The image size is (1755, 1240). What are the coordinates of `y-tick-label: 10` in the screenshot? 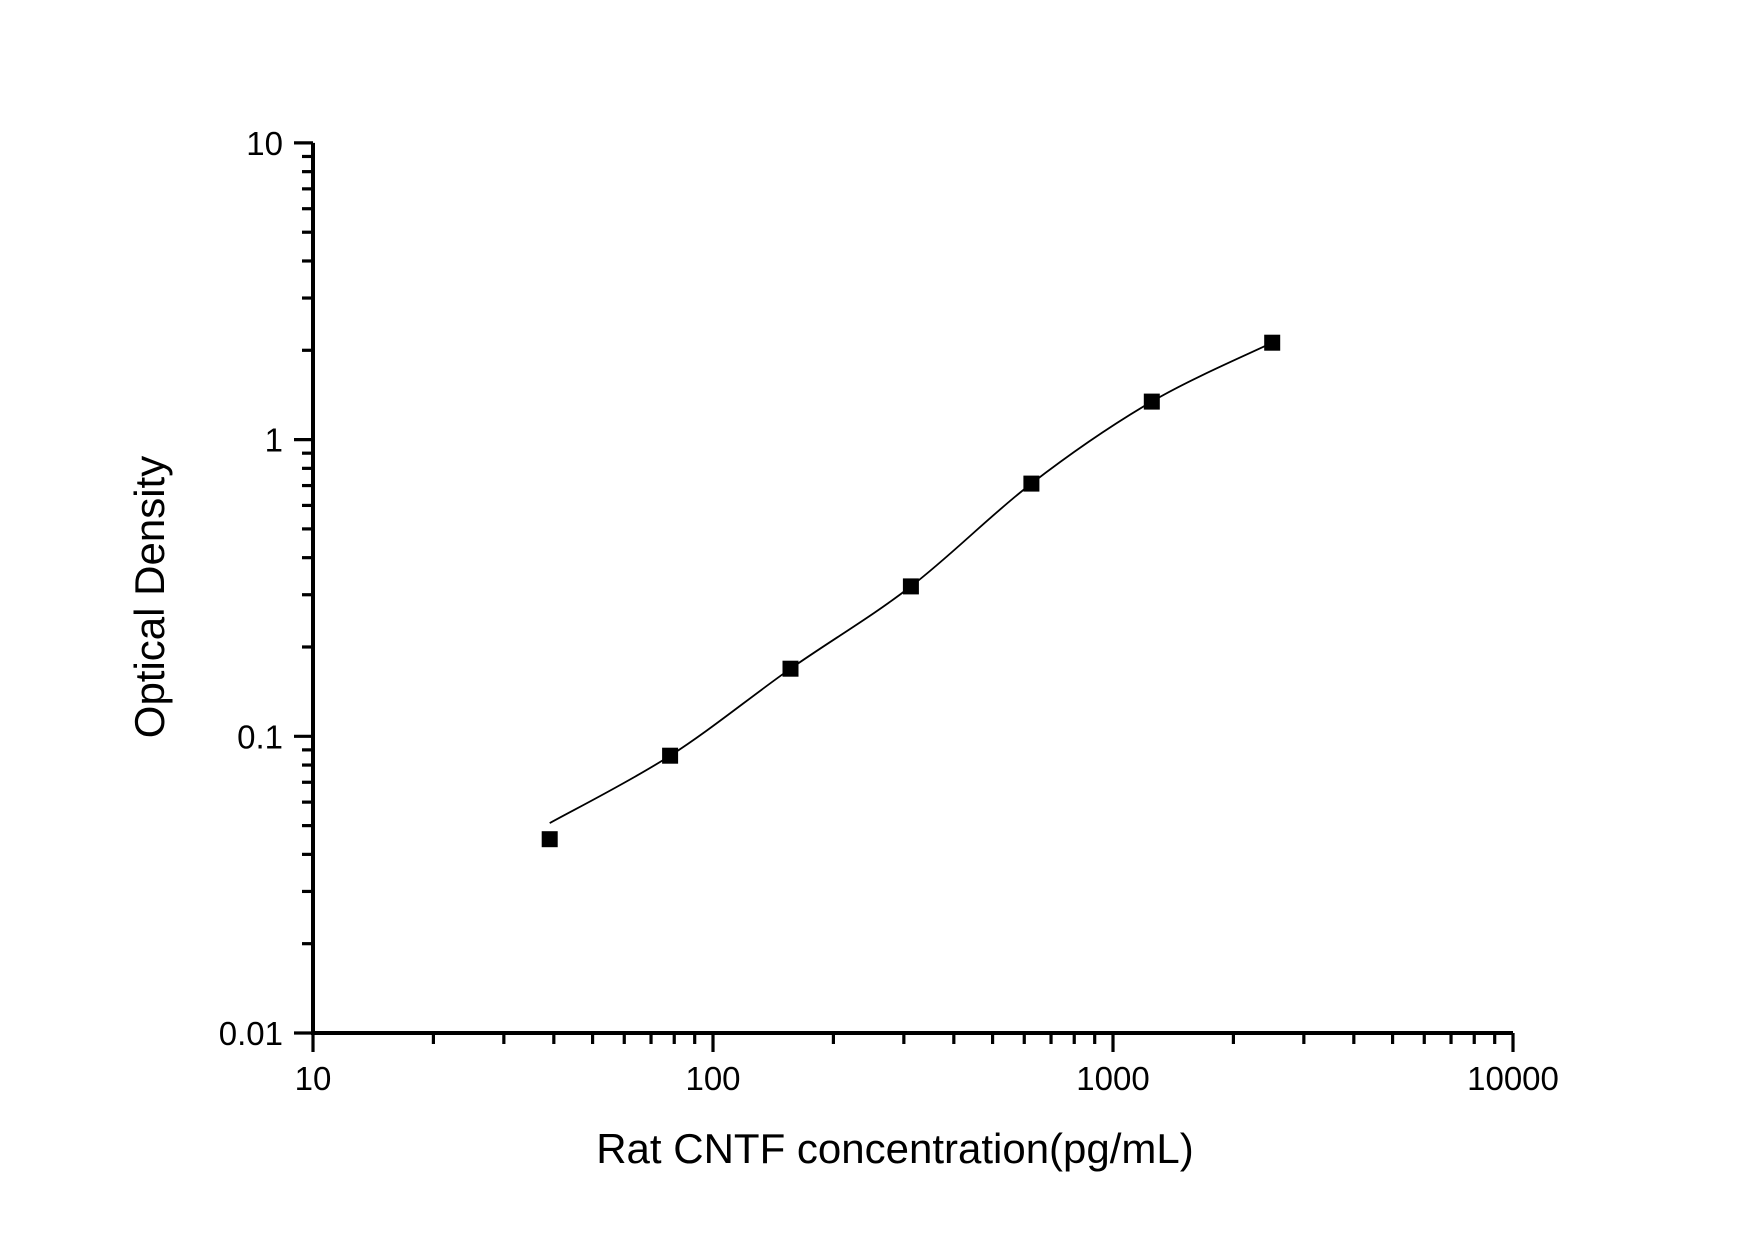 It's located at (264, 143).